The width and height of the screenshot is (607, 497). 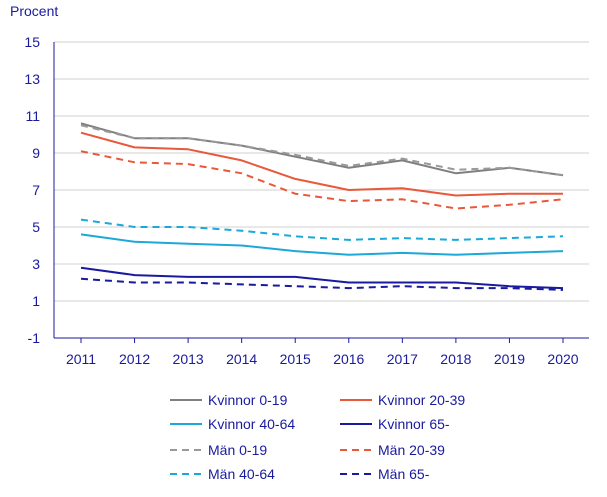 I want to click on x-tick-label: 2019, so click(x=509, y=359).